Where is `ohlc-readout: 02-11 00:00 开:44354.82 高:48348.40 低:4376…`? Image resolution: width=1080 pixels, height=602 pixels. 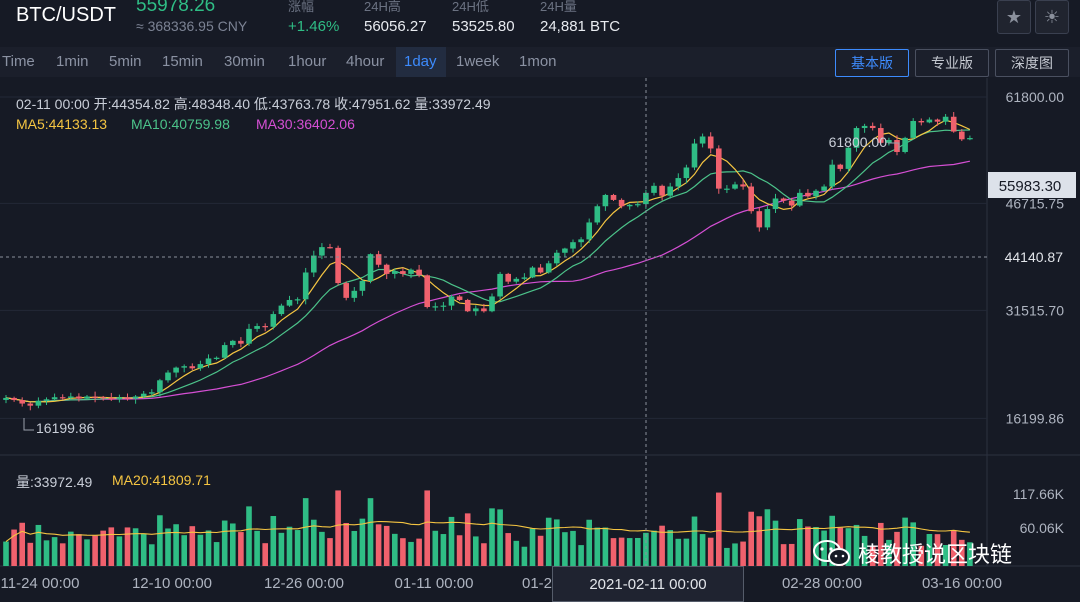 ohlc-readout: 02-11 00:00 开:44354.82 高:48348.40 低:4376… is located at coordinates (253, 104).